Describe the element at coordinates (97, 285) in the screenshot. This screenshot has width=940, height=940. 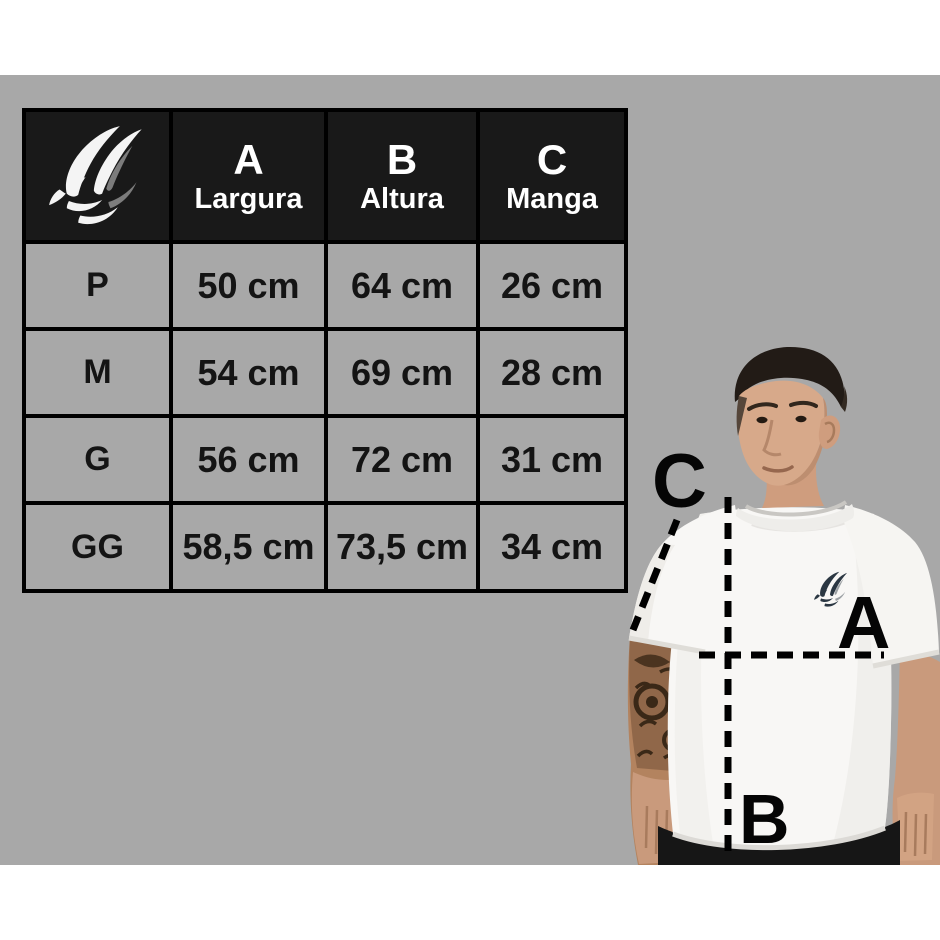
I see `size-cell-p: P` at that location.